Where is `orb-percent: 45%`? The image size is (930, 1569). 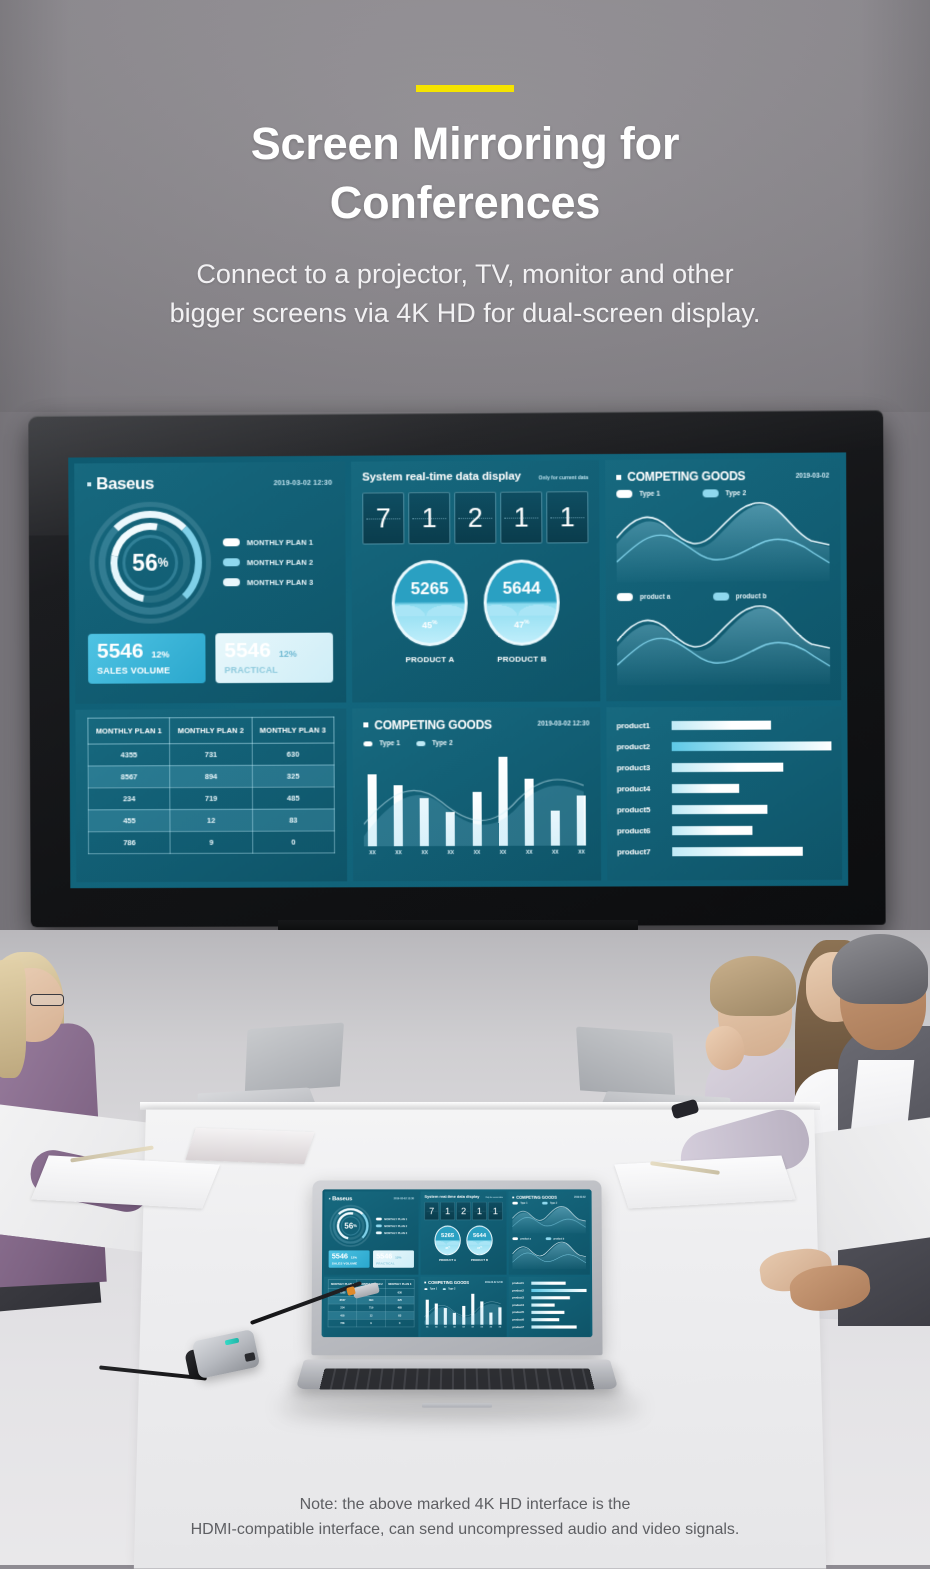 orb-percent: 45% is located at coordinates (430, 625).